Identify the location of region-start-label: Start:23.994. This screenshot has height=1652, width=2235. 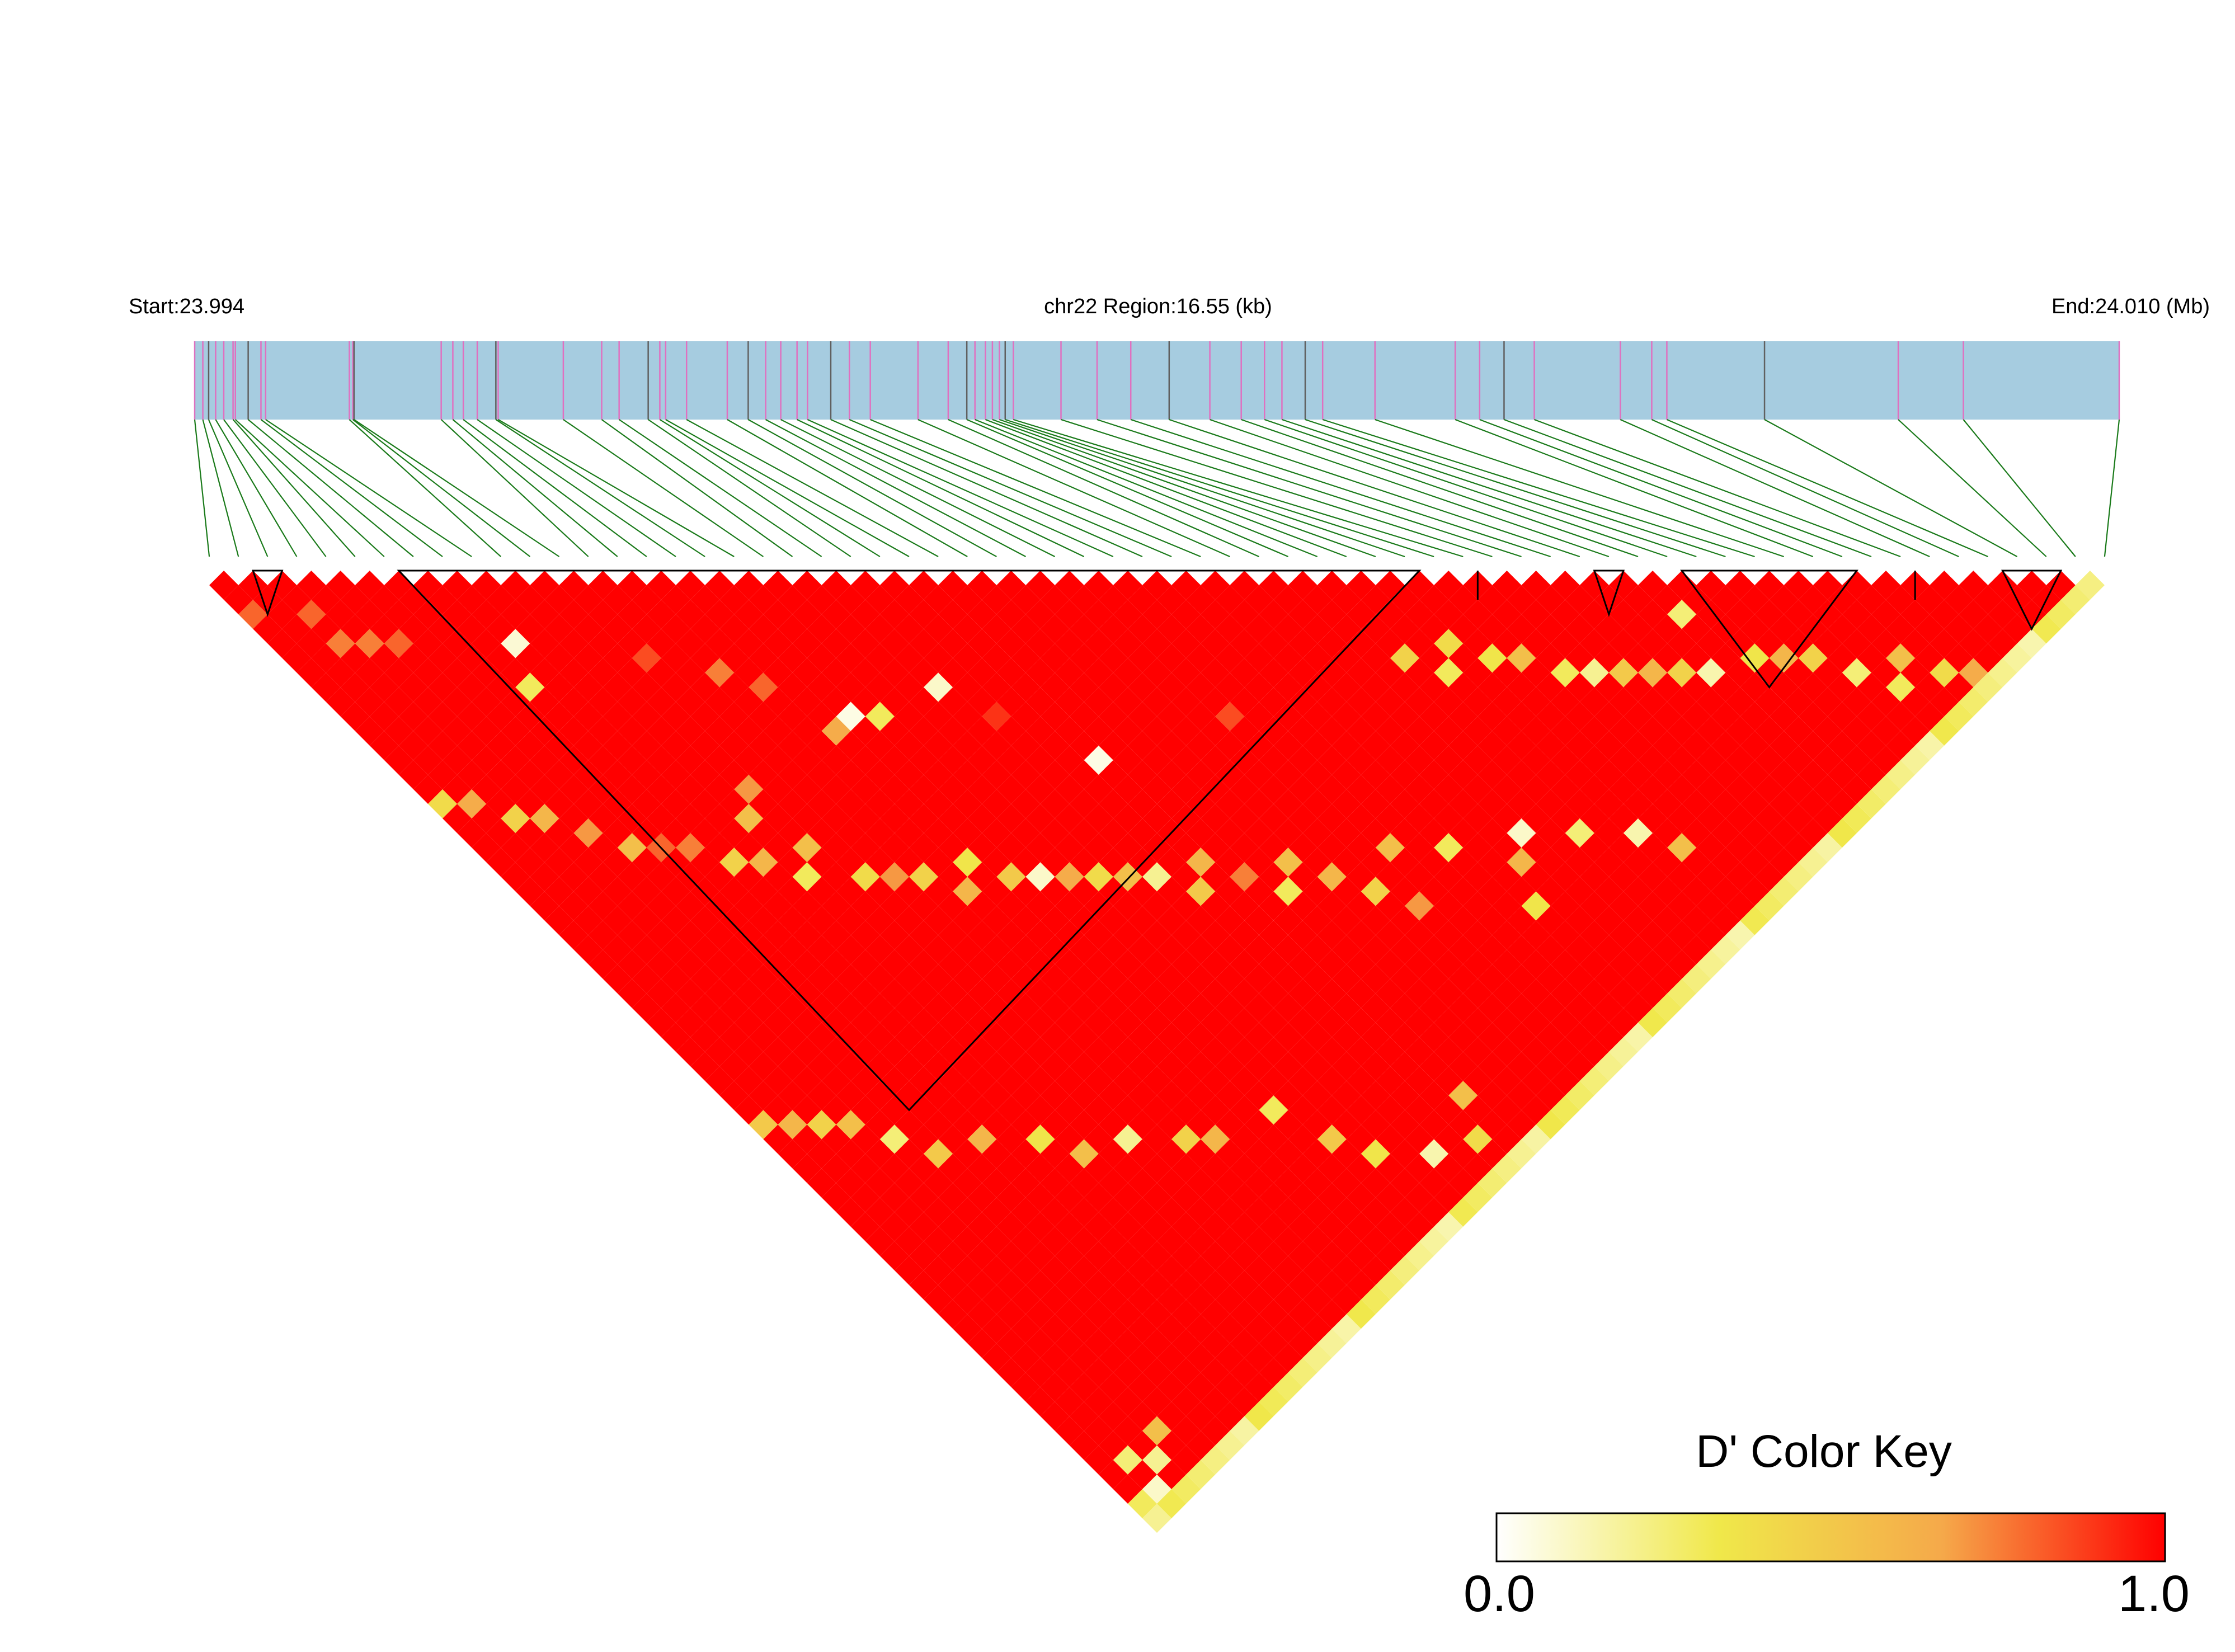
(186, 306).